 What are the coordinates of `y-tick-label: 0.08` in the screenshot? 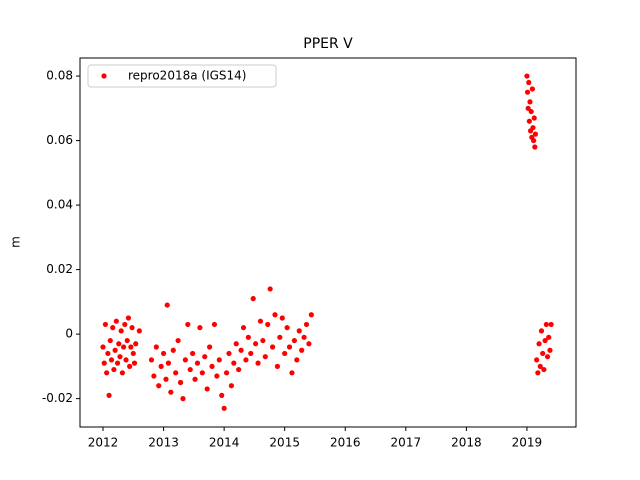 It's located at (59, 76).